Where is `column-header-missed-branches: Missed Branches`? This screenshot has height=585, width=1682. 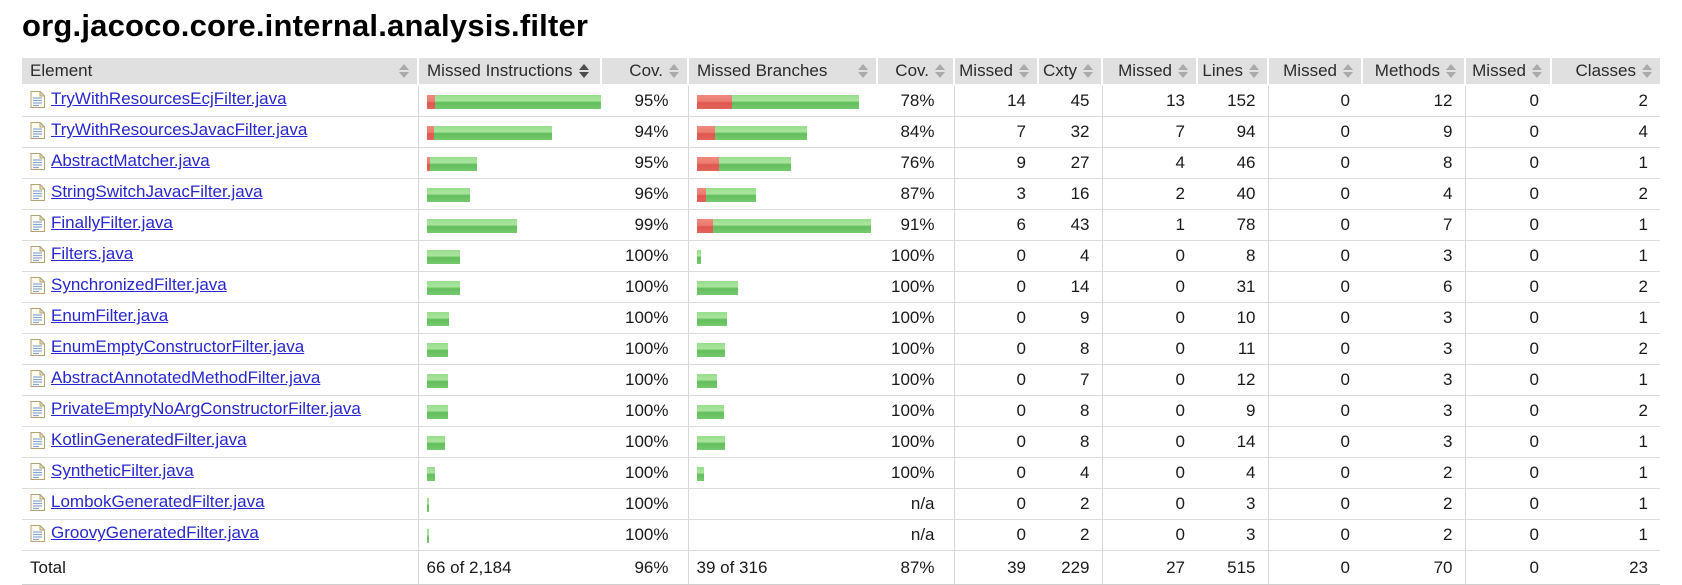 column-header-missed-branches: Missed Branches is located at coordinates (782, 72).